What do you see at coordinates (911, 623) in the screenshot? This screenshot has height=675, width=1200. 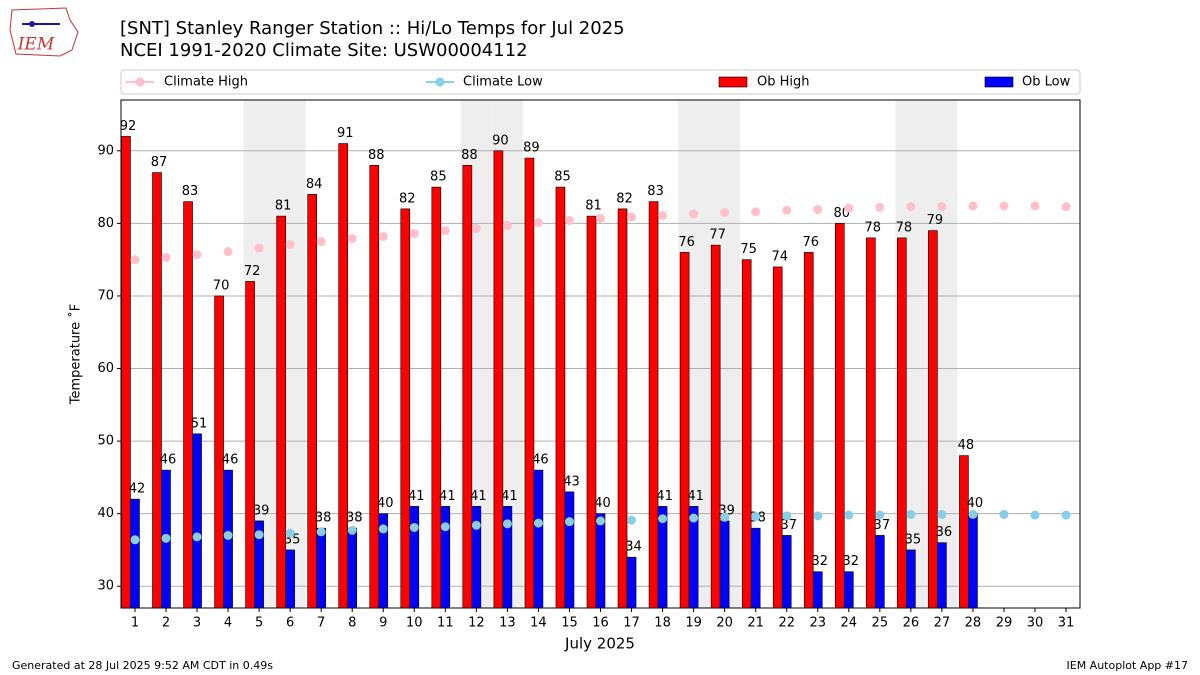 I see `x-tick-label: 26` at bounding box center [911, 623].